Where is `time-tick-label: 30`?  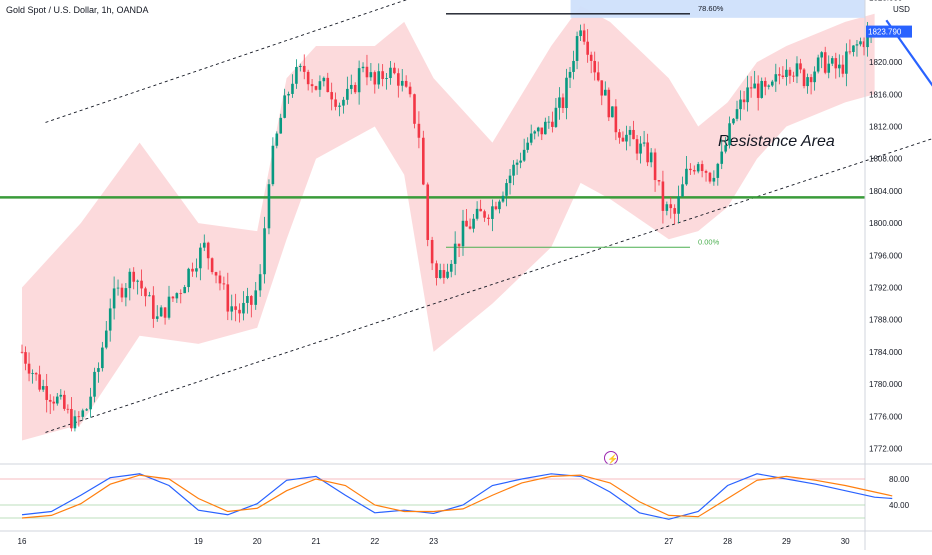
time-tick-label: 30 is located at coordinates (845, 541).